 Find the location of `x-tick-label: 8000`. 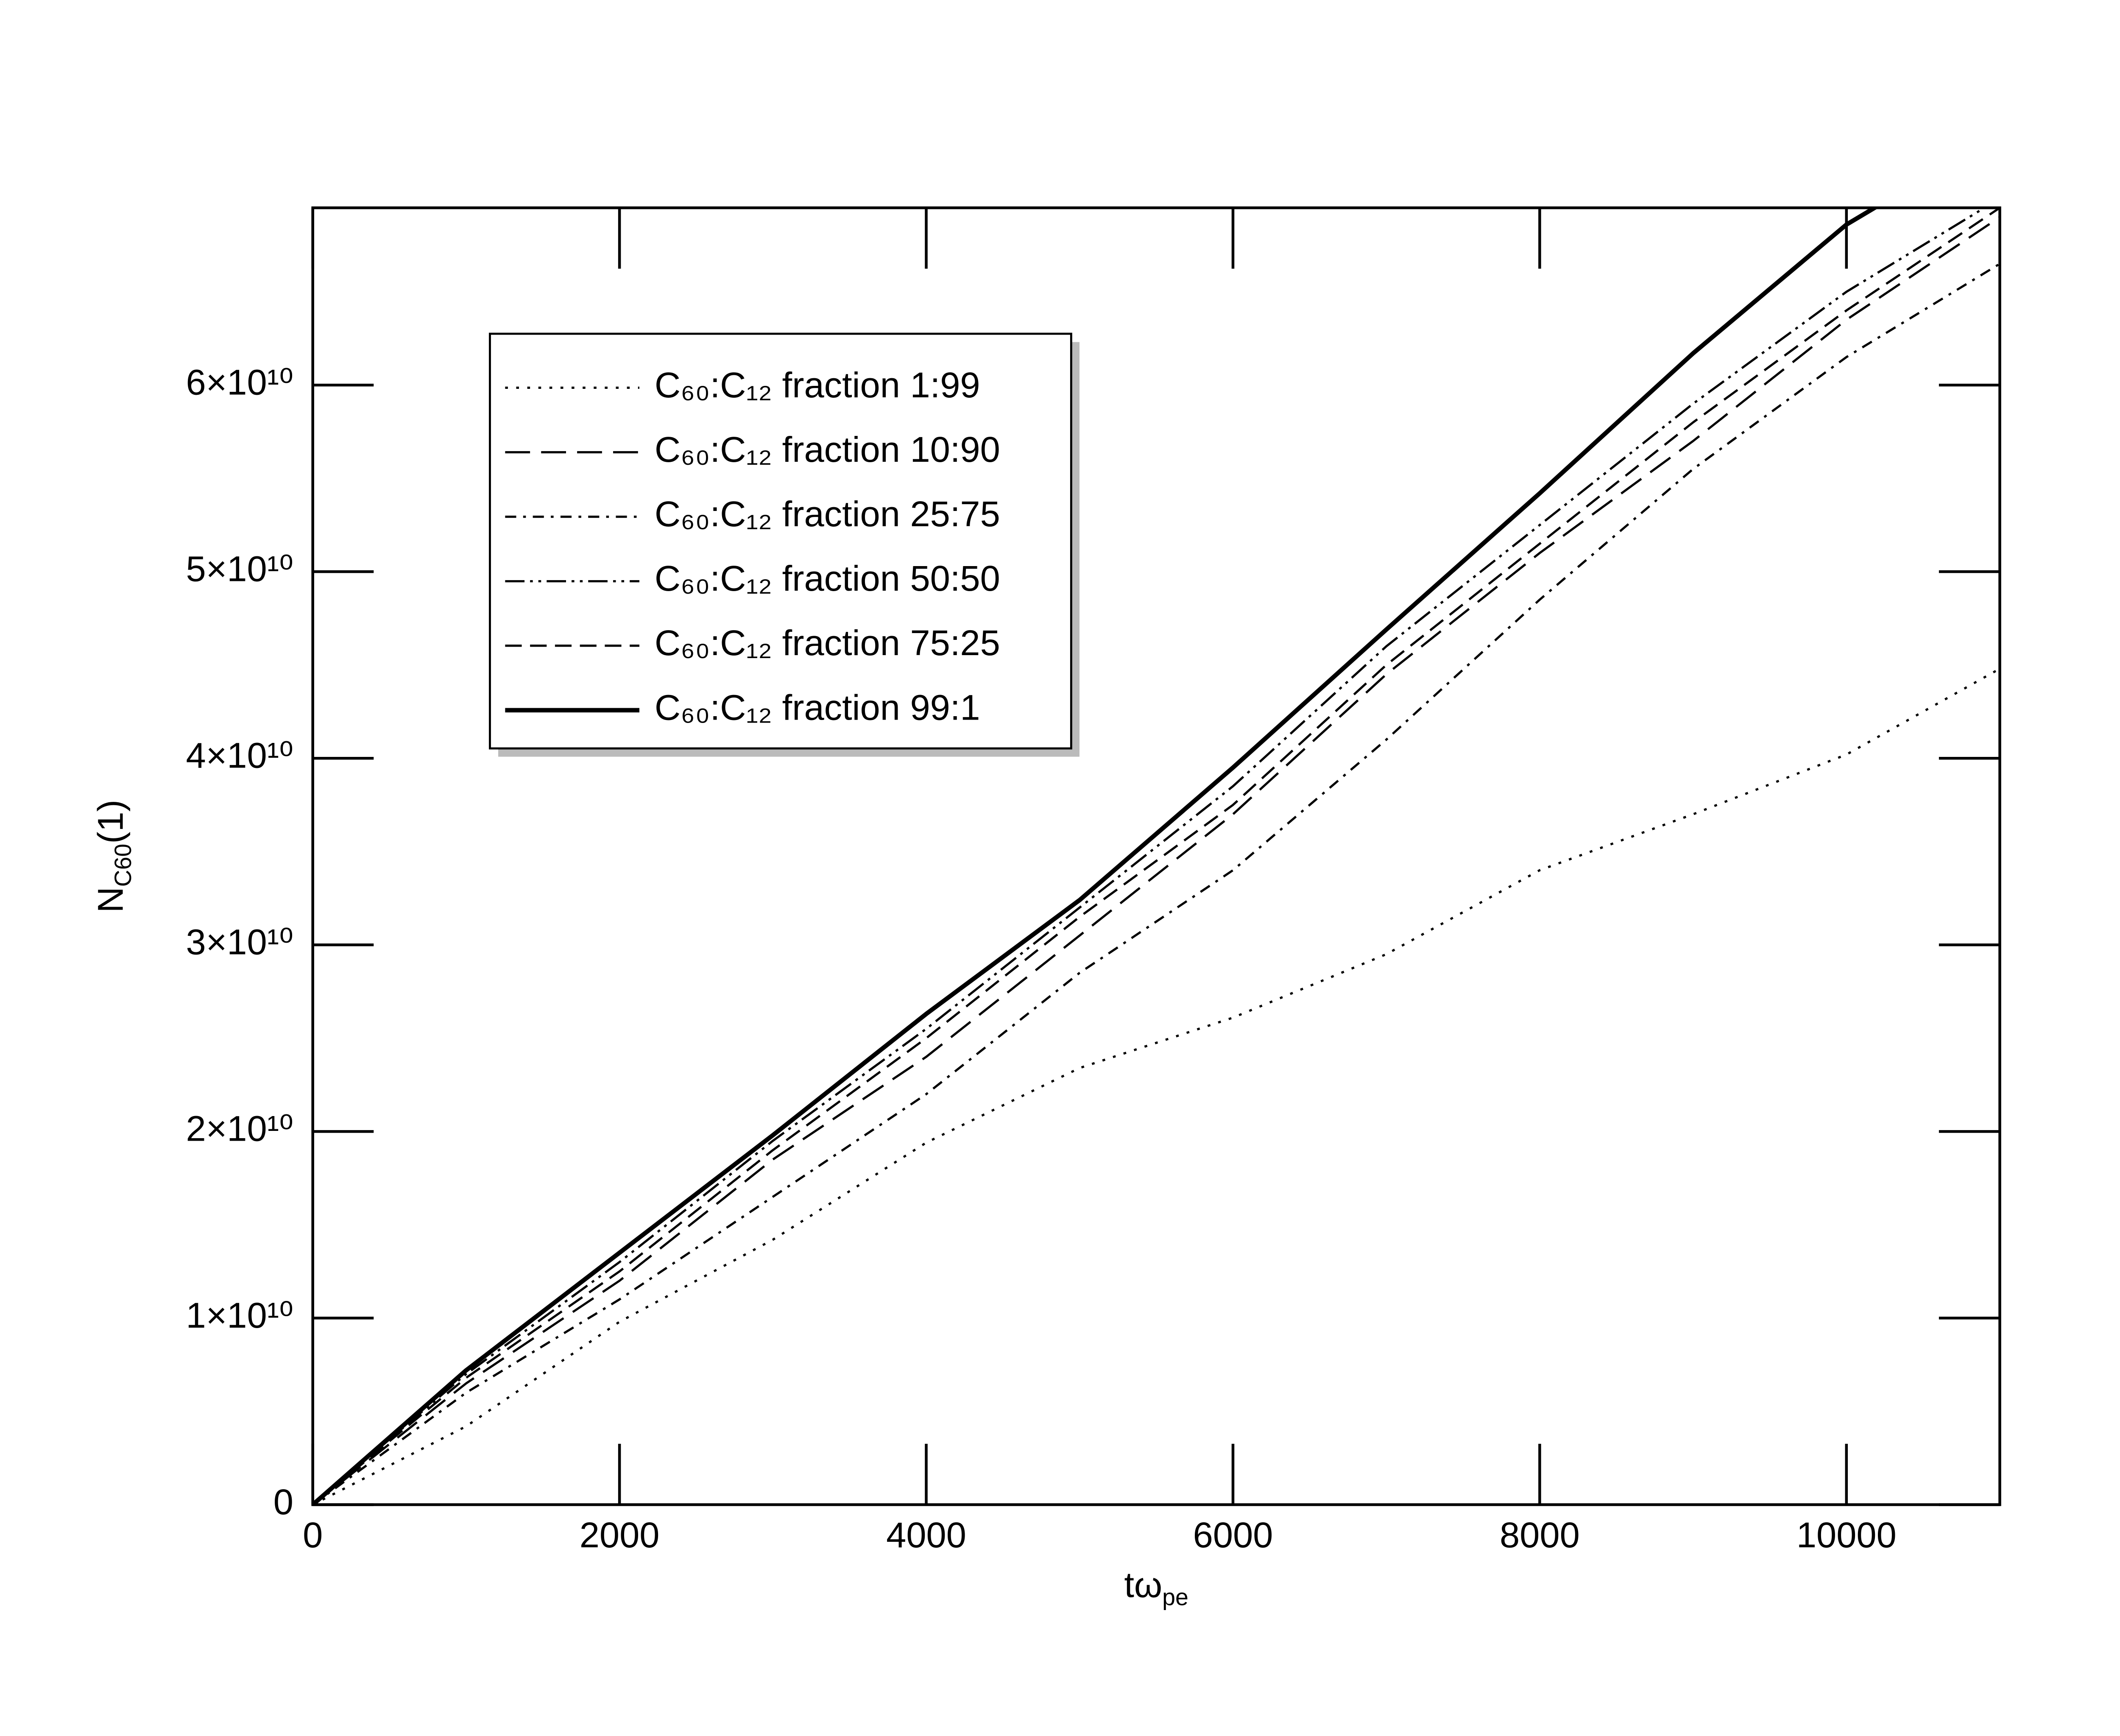

x-tick-label: 8000 is located at coordinates (1540, 1535).